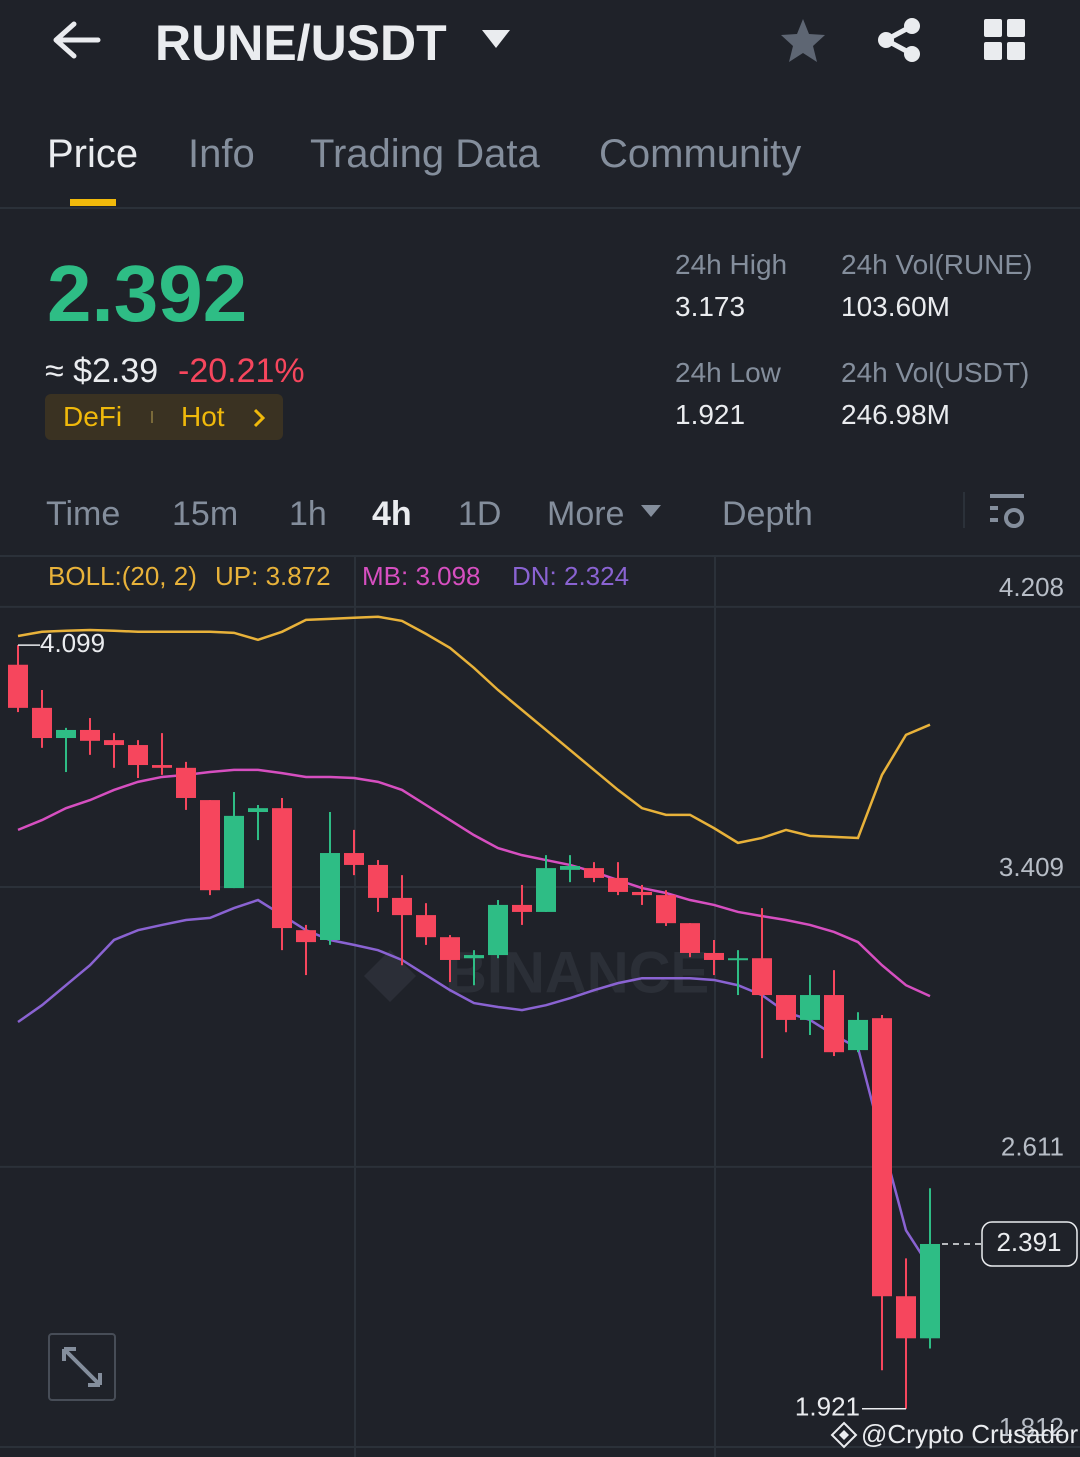  What do you see at coordinates (102, 371) in the screenshot?
I see `fiat-price: ≈ $2.39` at bounding box center [102, 371].